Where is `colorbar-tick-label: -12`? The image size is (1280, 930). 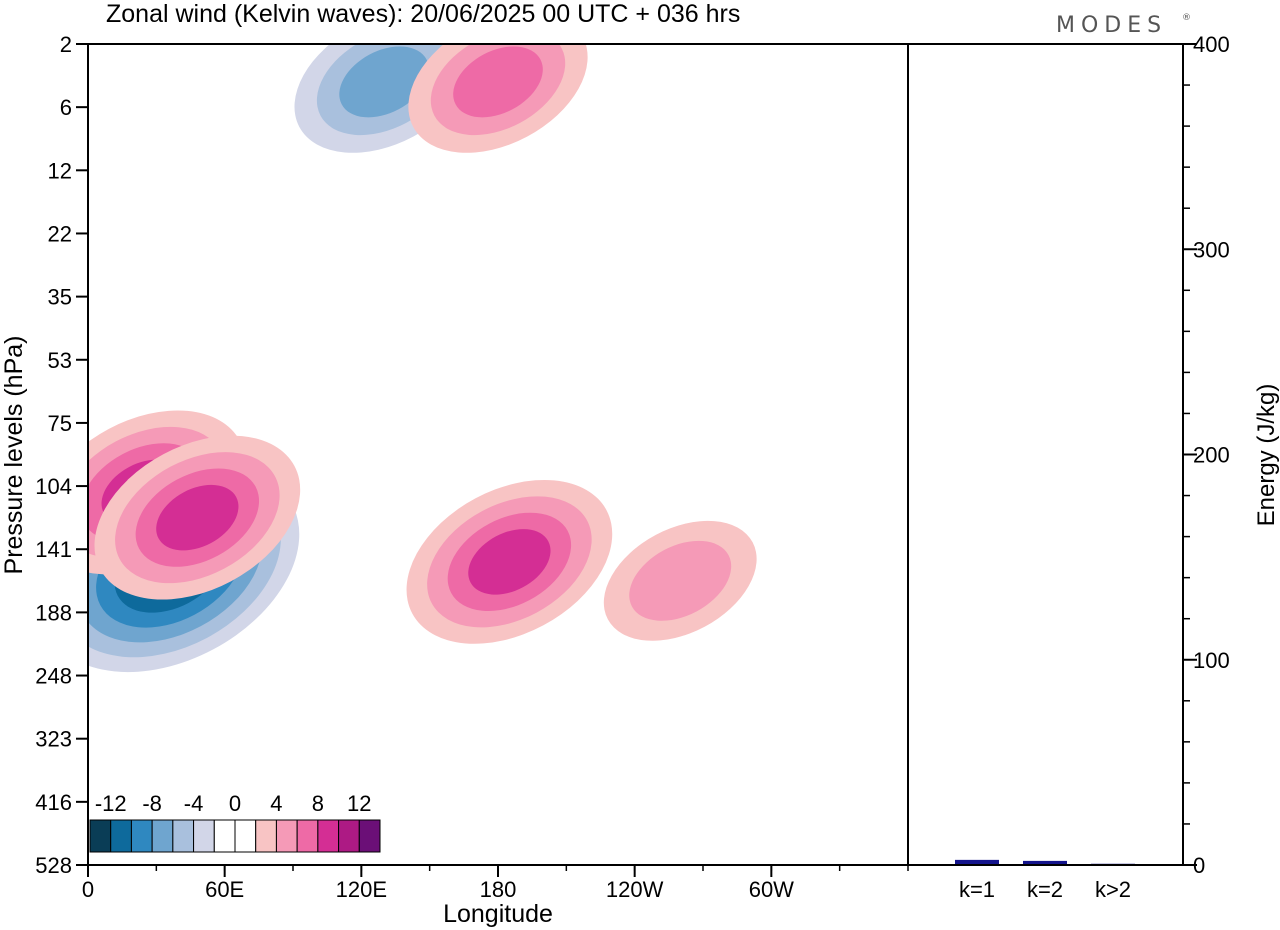 colorbar-tick-label: -12 is located at coordinates (111, 803).